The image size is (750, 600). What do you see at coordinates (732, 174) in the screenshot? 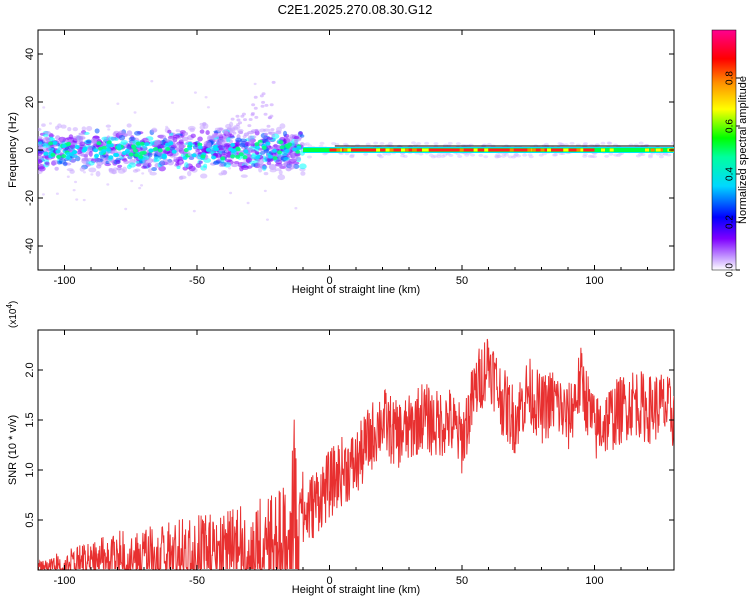
I see `colorbar-ticks: 0.0 0.2 0.4 0.6 0.8` at bounding box center [732, 174].